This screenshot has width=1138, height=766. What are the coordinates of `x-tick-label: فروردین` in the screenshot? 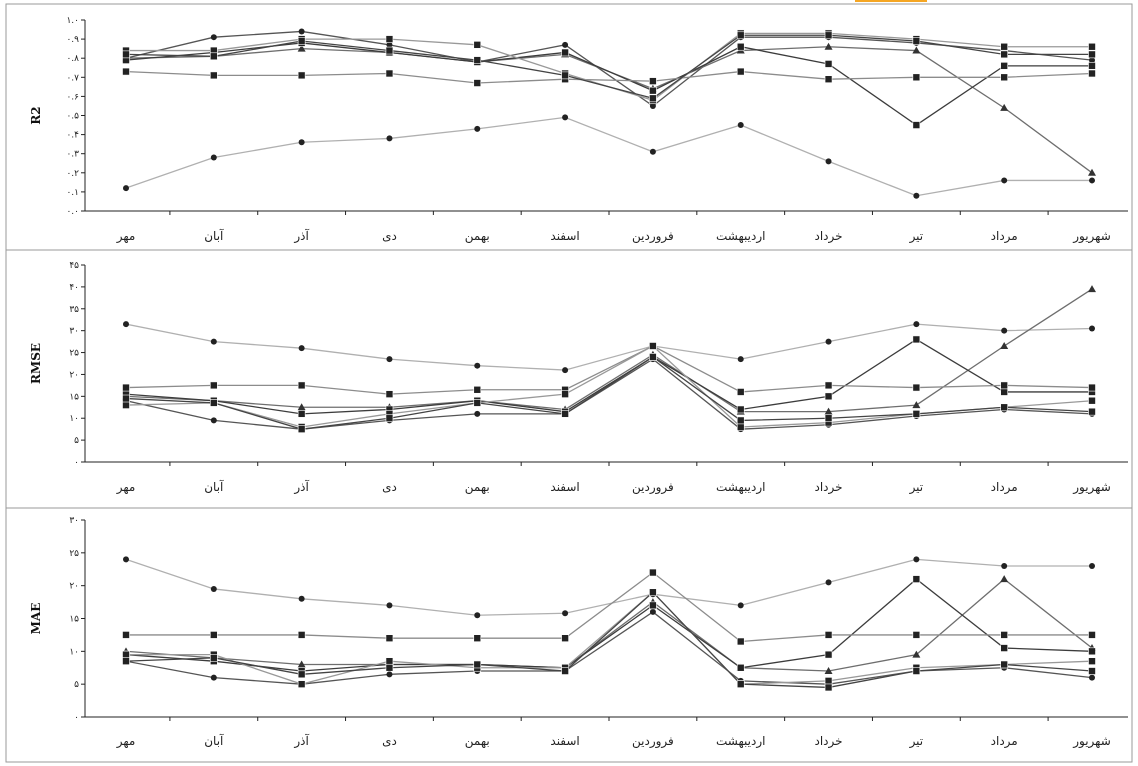 It's located at (653, 236).